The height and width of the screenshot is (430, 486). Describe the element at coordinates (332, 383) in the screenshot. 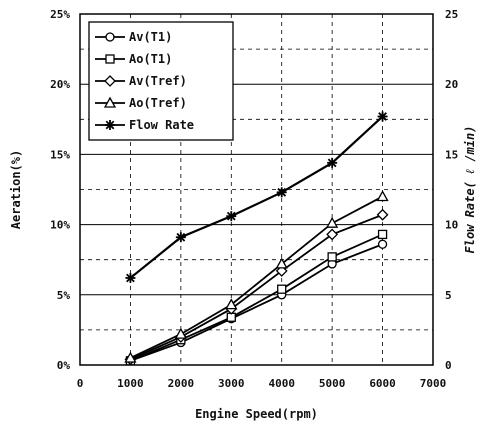

I see `x-tick-label: 5000` at that location.